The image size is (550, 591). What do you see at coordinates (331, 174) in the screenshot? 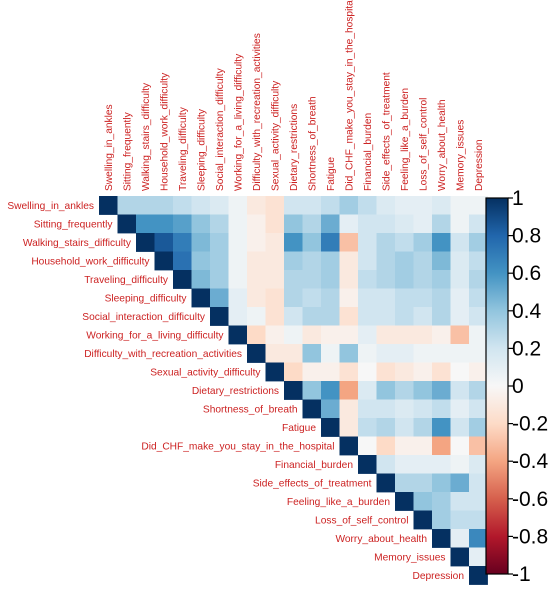
I see `column-label: Fatigue` at bounding box center [331, 174].